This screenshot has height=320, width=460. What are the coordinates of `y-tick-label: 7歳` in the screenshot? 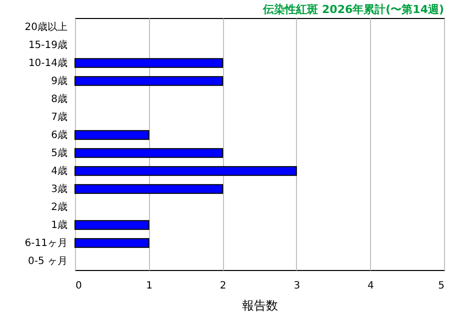 It's located at (59, 117).